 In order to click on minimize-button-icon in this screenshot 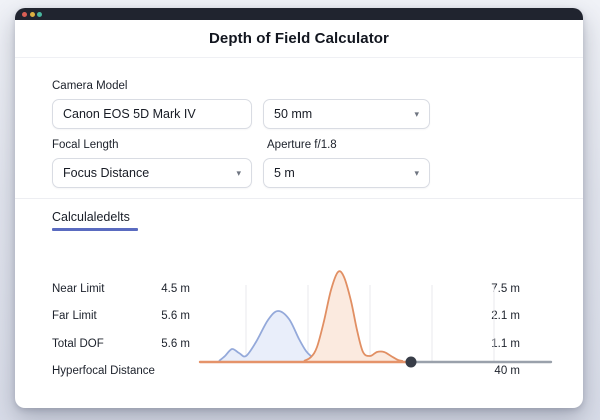, I will do `click(32, 14)`.